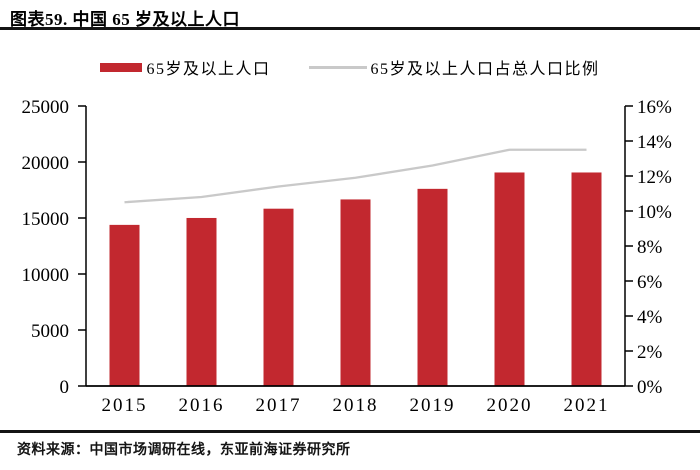  I want to click on legend-label-population: 65岁及以上人口, so click(208, 69).